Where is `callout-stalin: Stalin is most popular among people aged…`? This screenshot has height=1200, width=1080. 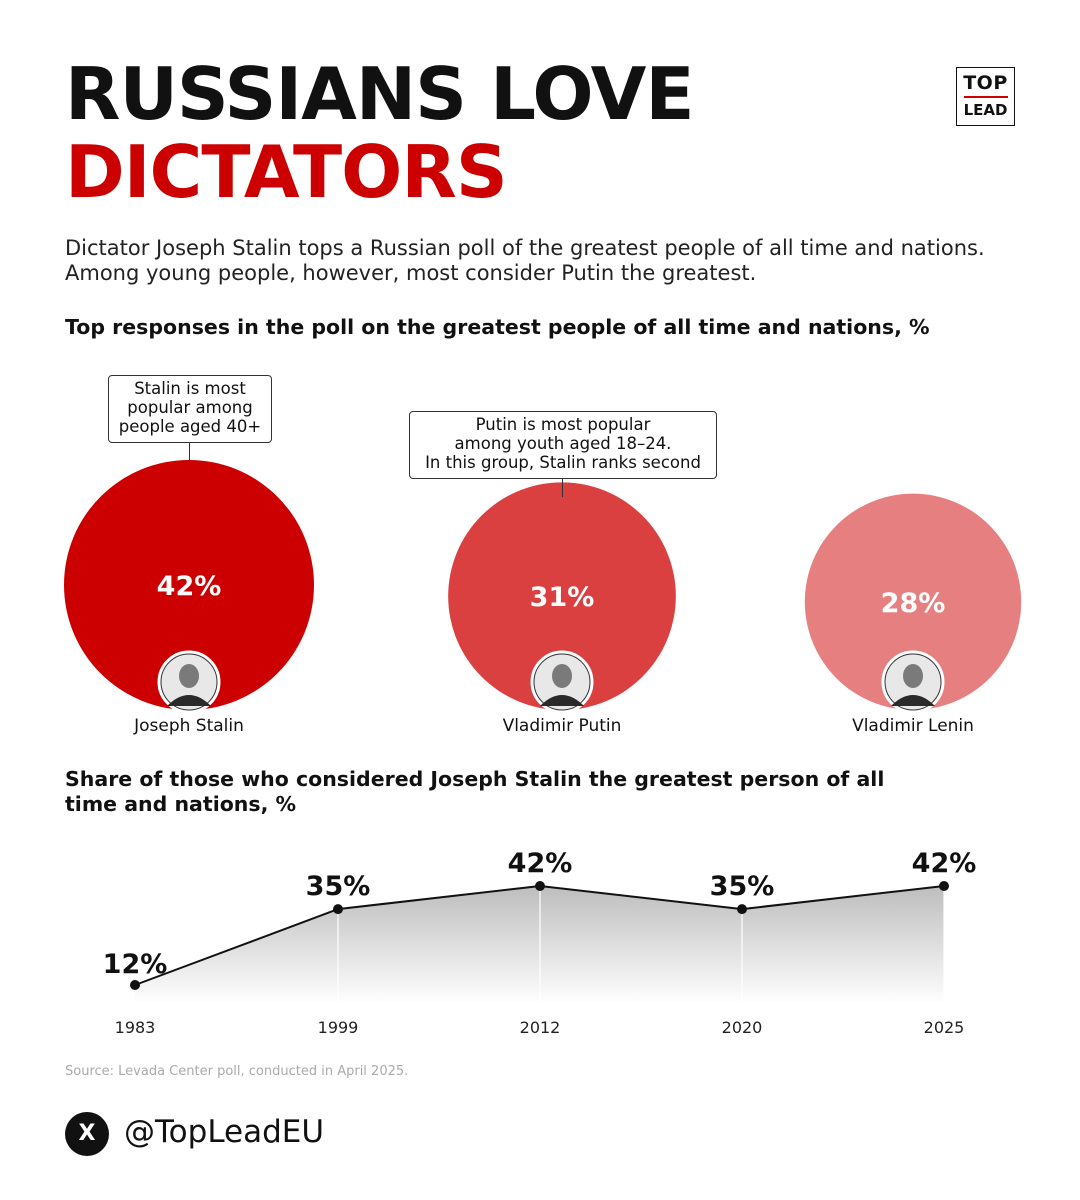
callout-stalin: Stalin is most popular among people aged… is located at coordinates (190, 409).